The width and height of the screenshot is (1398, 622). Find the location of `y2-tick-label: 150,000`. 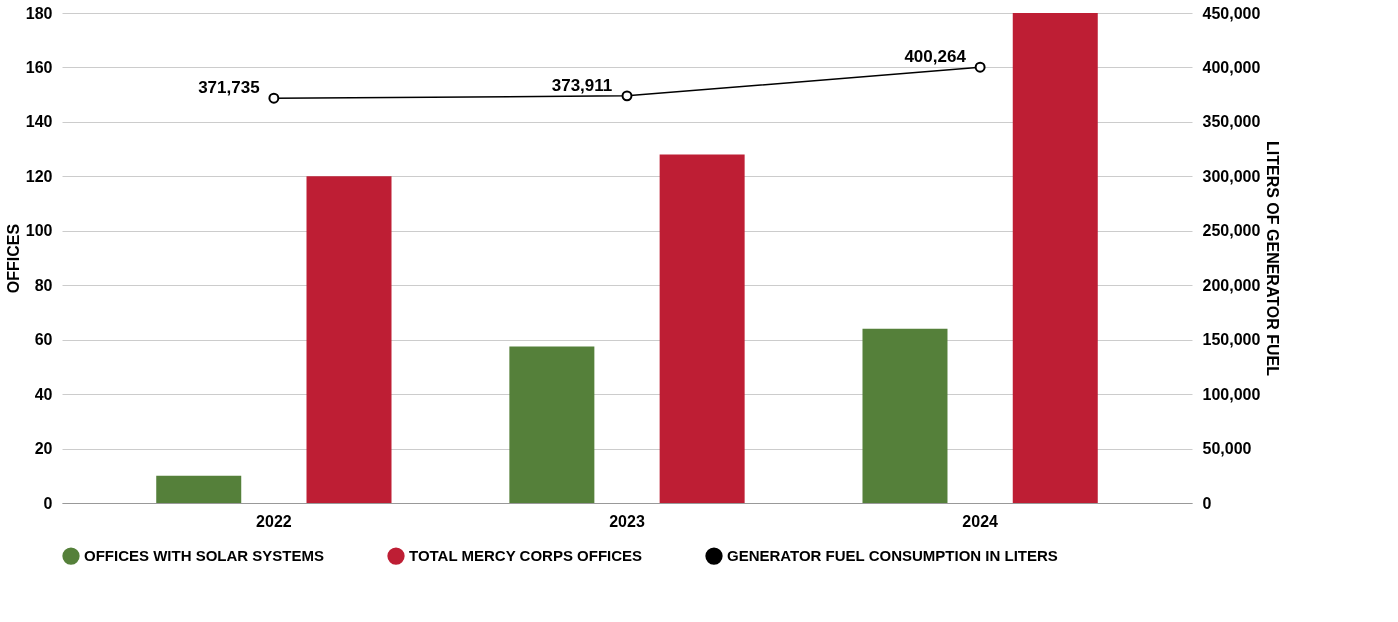

y2-tick-label: 150,000 is located at coordinates (1231, 340).